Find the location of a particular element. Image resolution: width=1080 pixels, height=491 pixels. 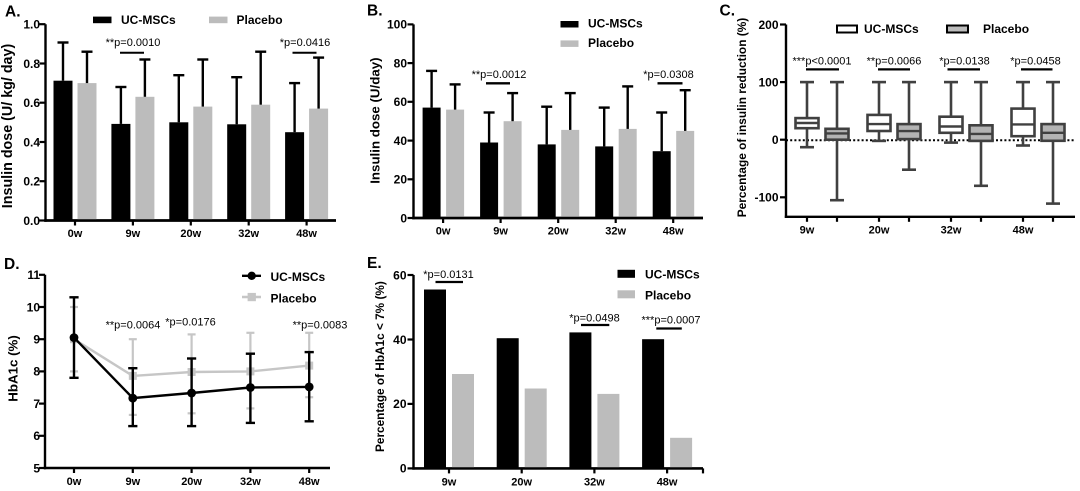

svg-text: 7 is located at coordinates (36, 404).